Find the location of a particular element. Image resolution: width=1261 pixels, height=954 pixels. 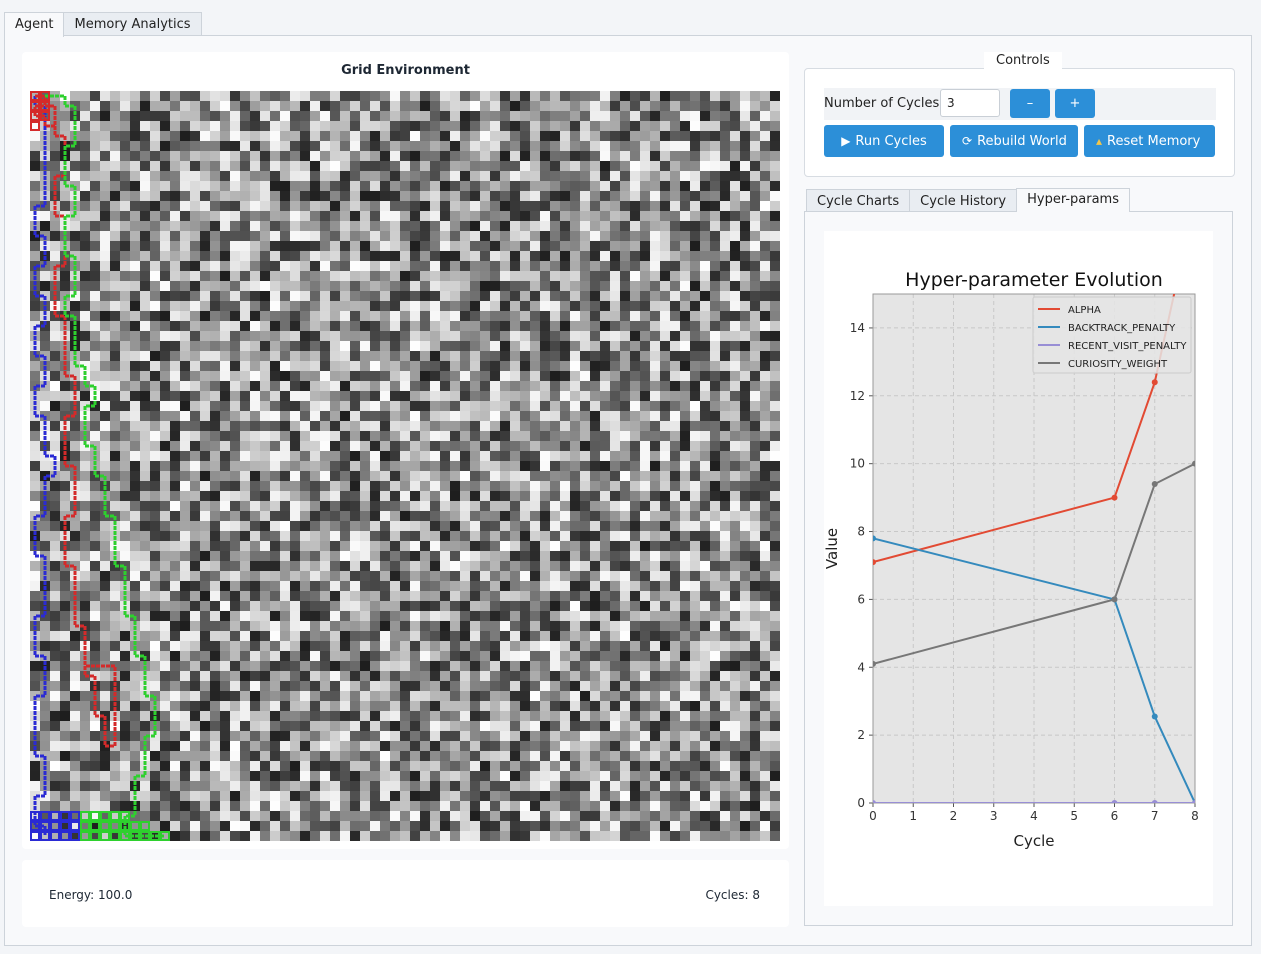

energy-label: Energy: 100.0 is located at coordinates (91, 895).